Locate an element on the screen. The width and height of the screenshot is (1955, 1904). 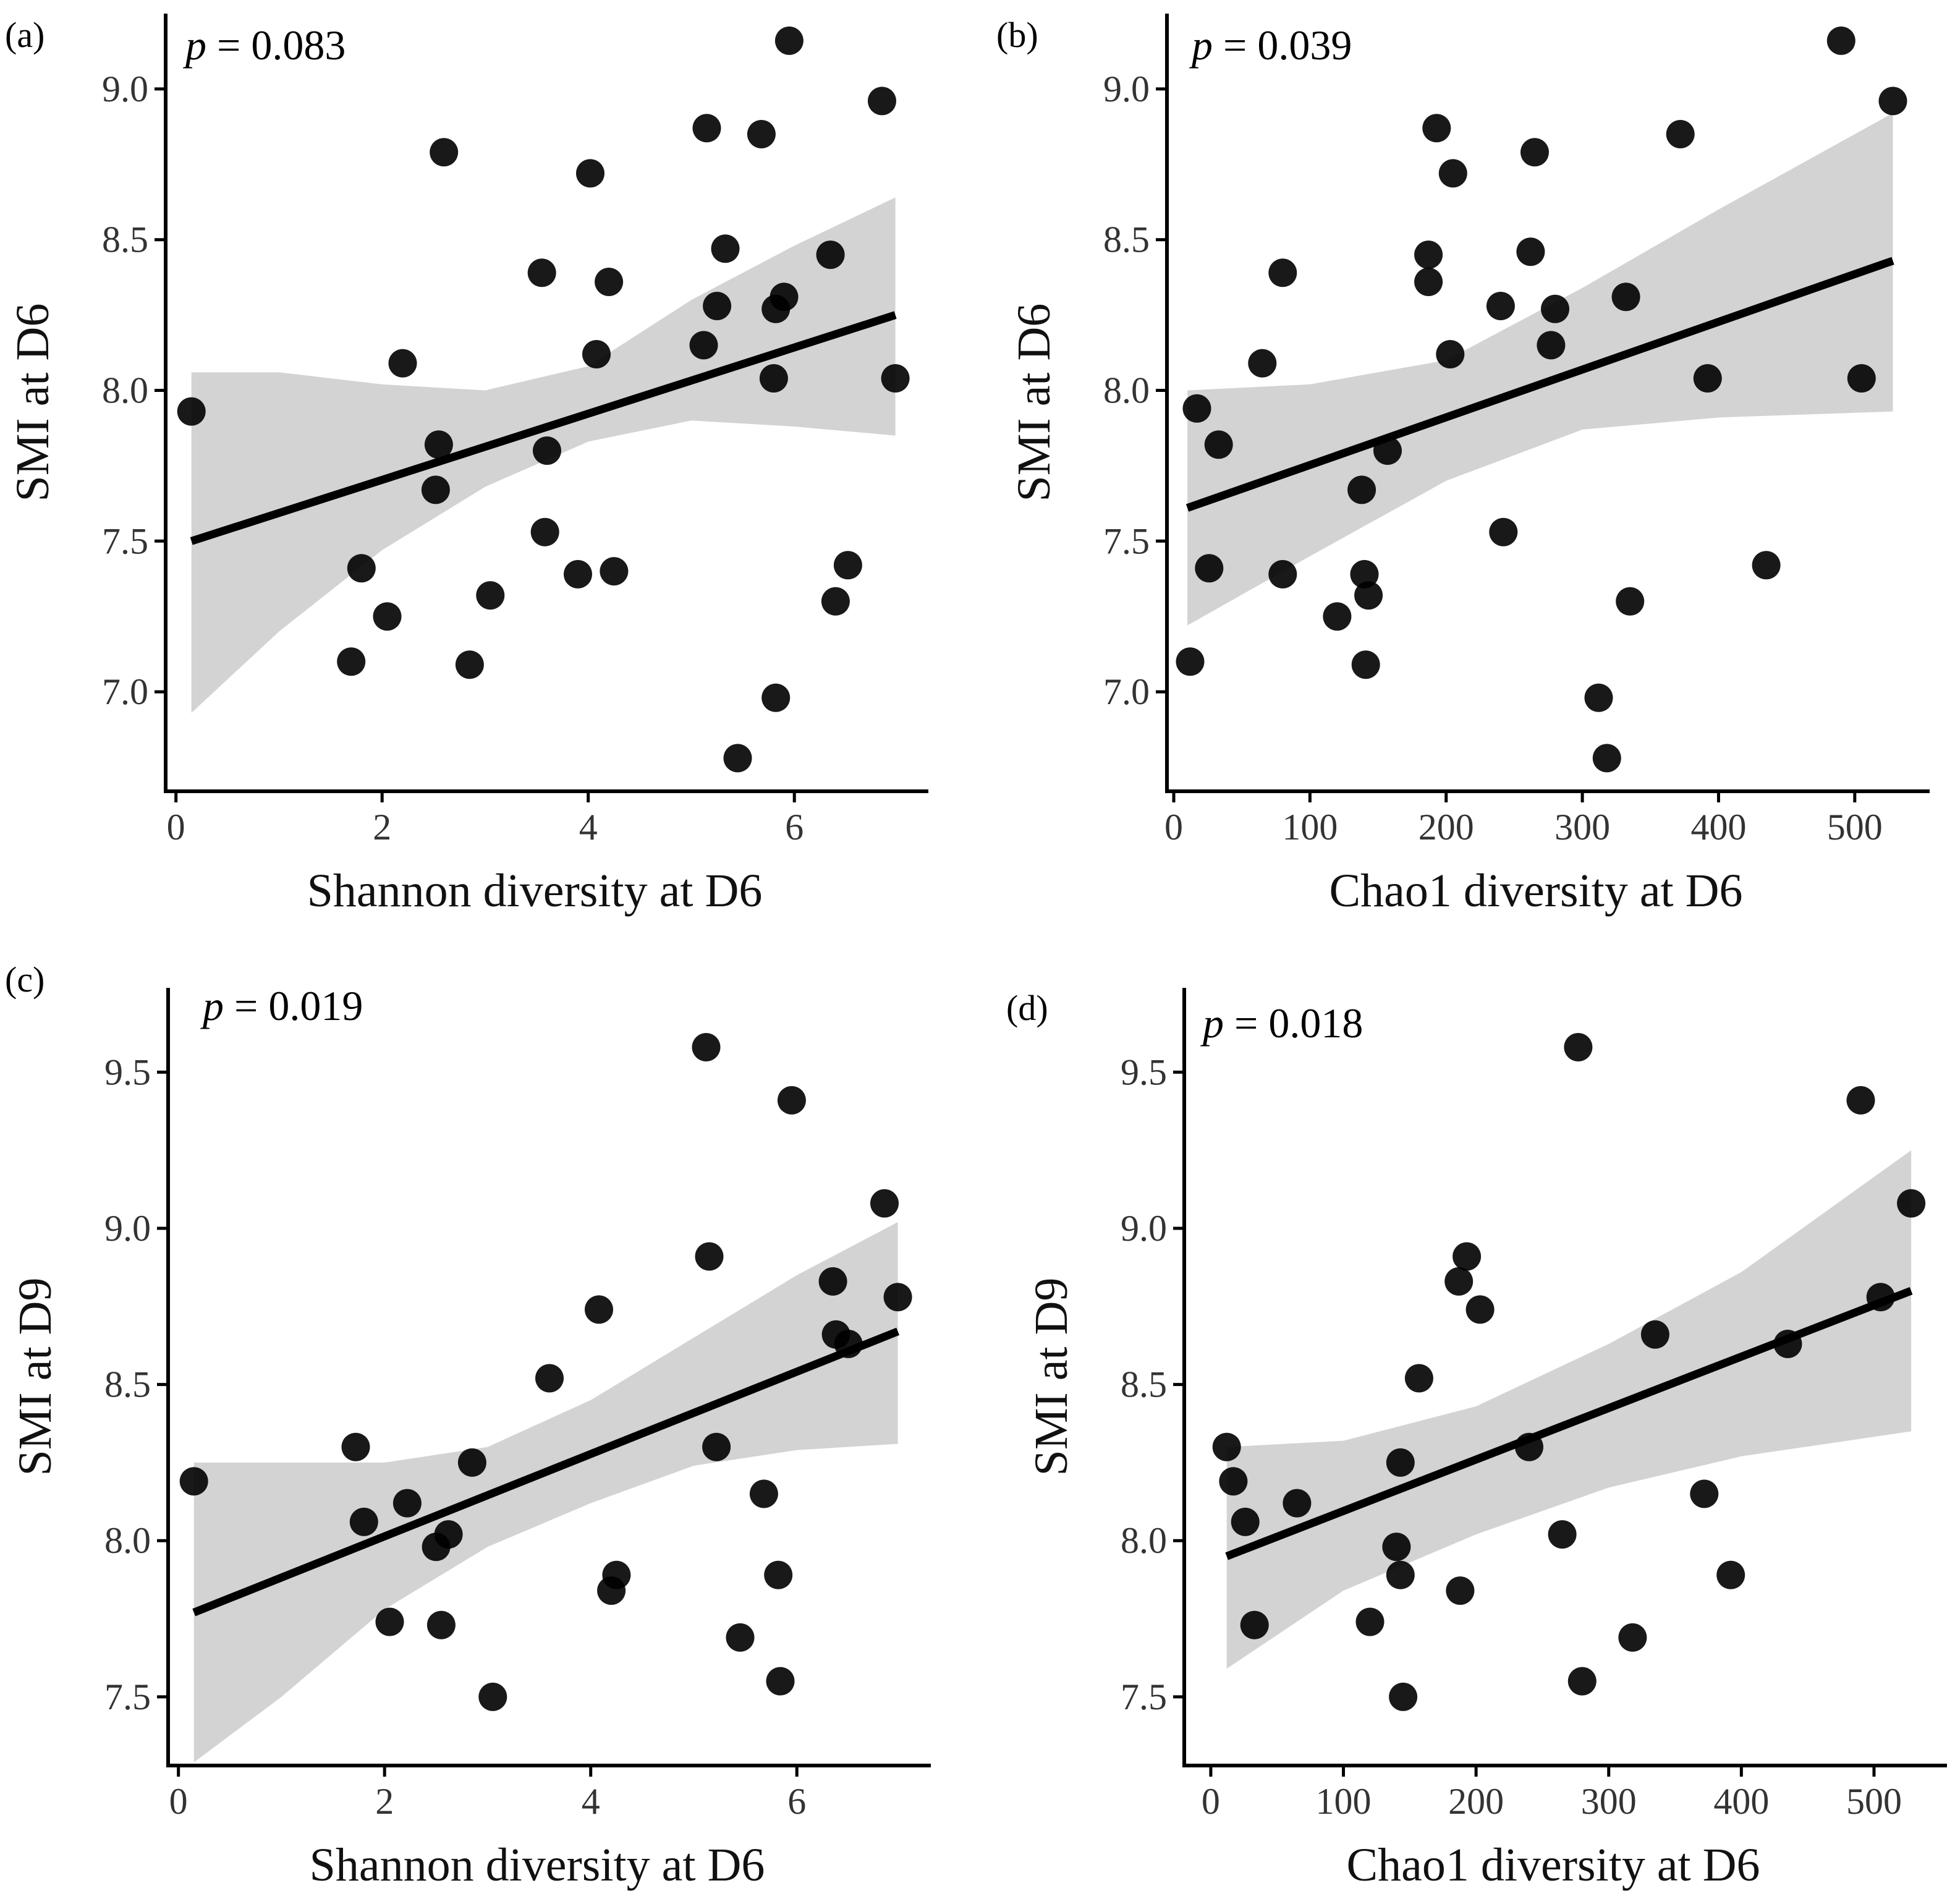
p-symbol-c: p is located at coordinates (212, 1005).